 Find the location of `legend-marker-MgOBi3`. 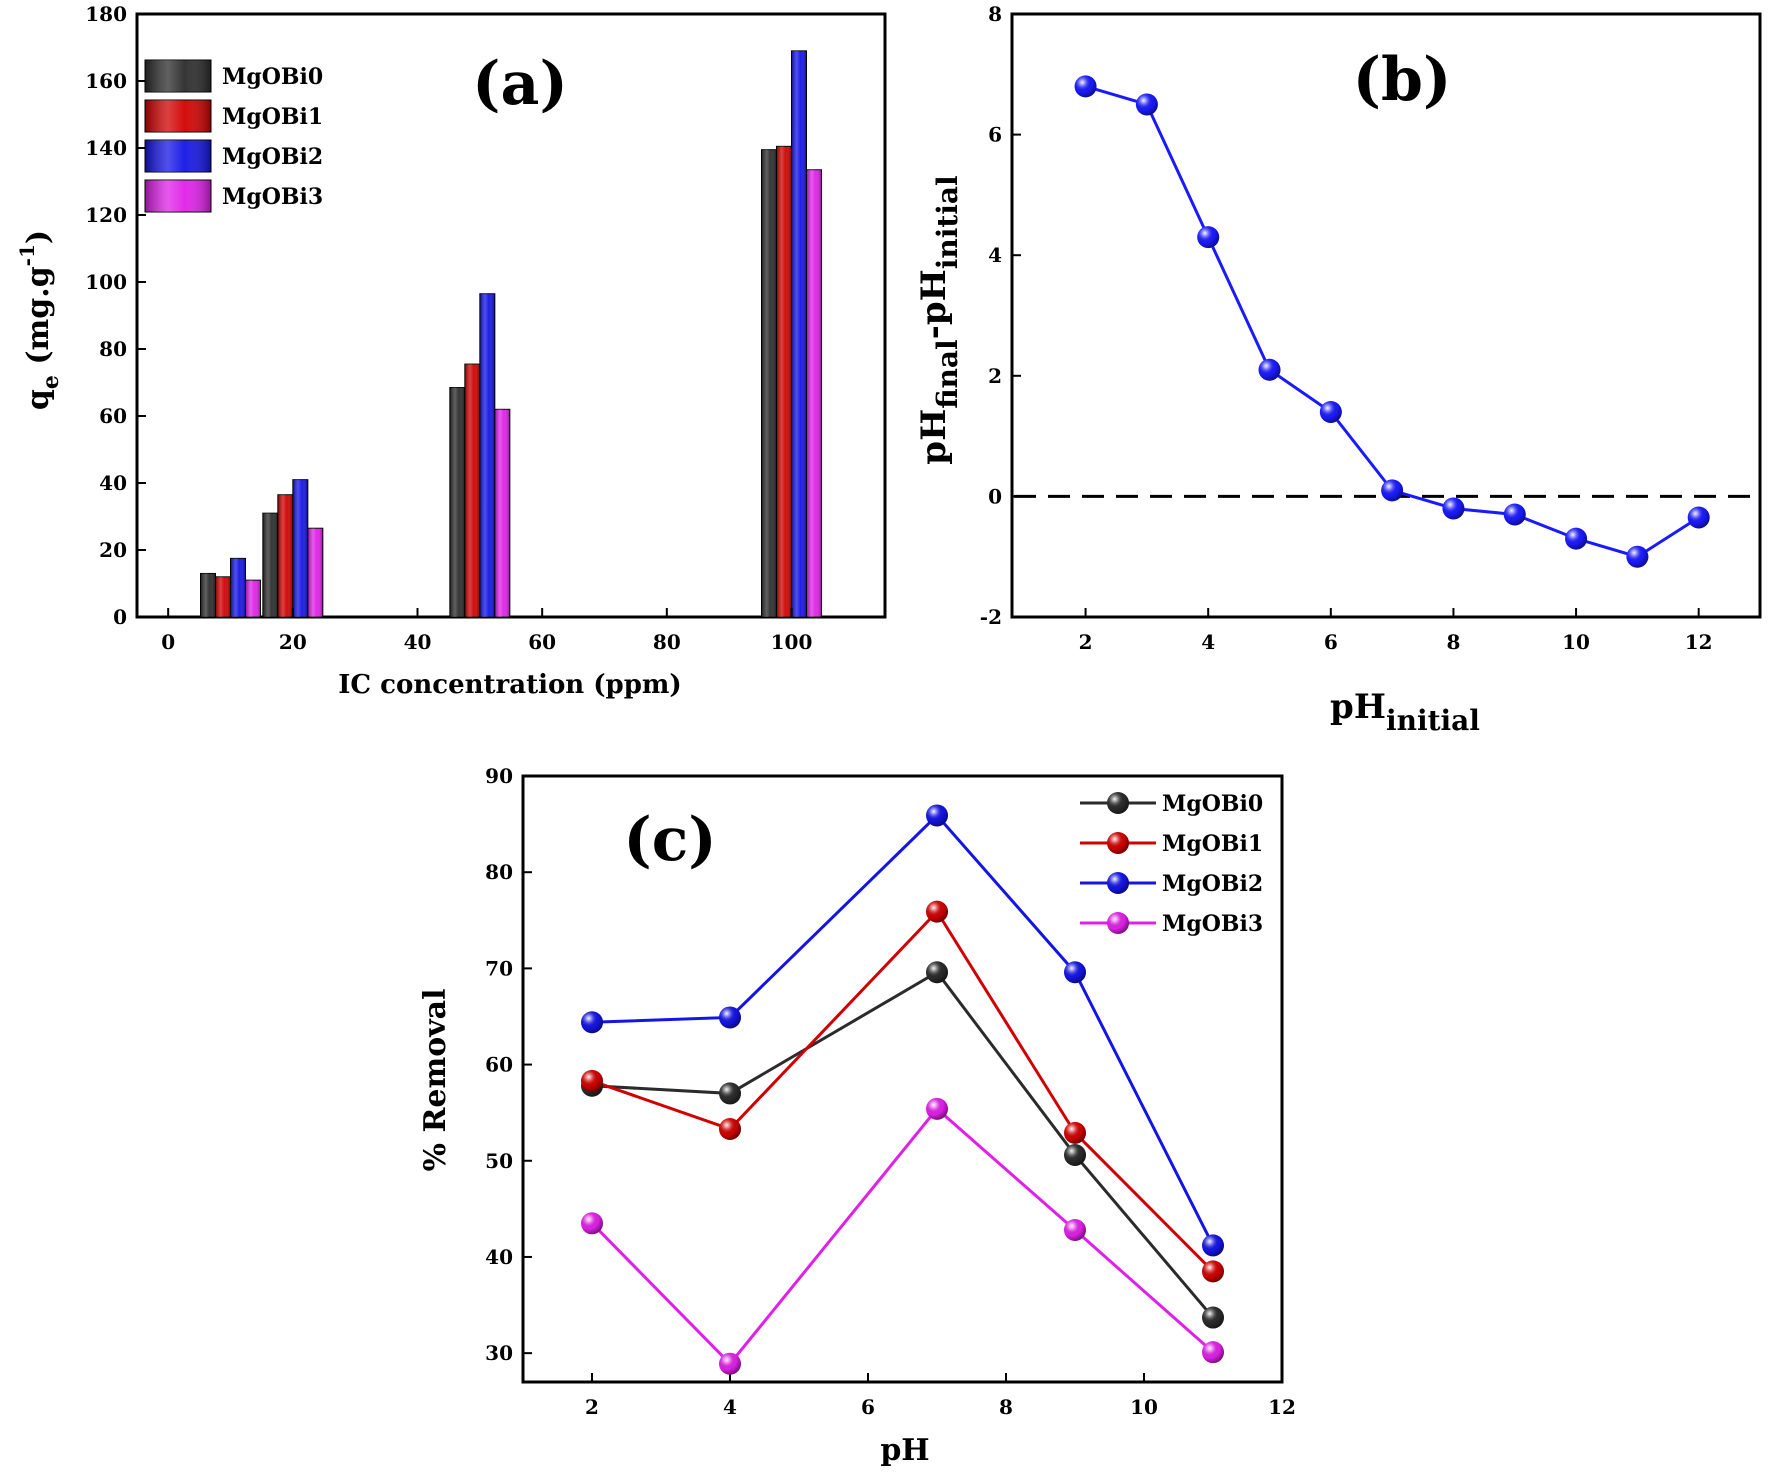

legend-marker-MgOBi3 is located at coordinates (1118, 923).